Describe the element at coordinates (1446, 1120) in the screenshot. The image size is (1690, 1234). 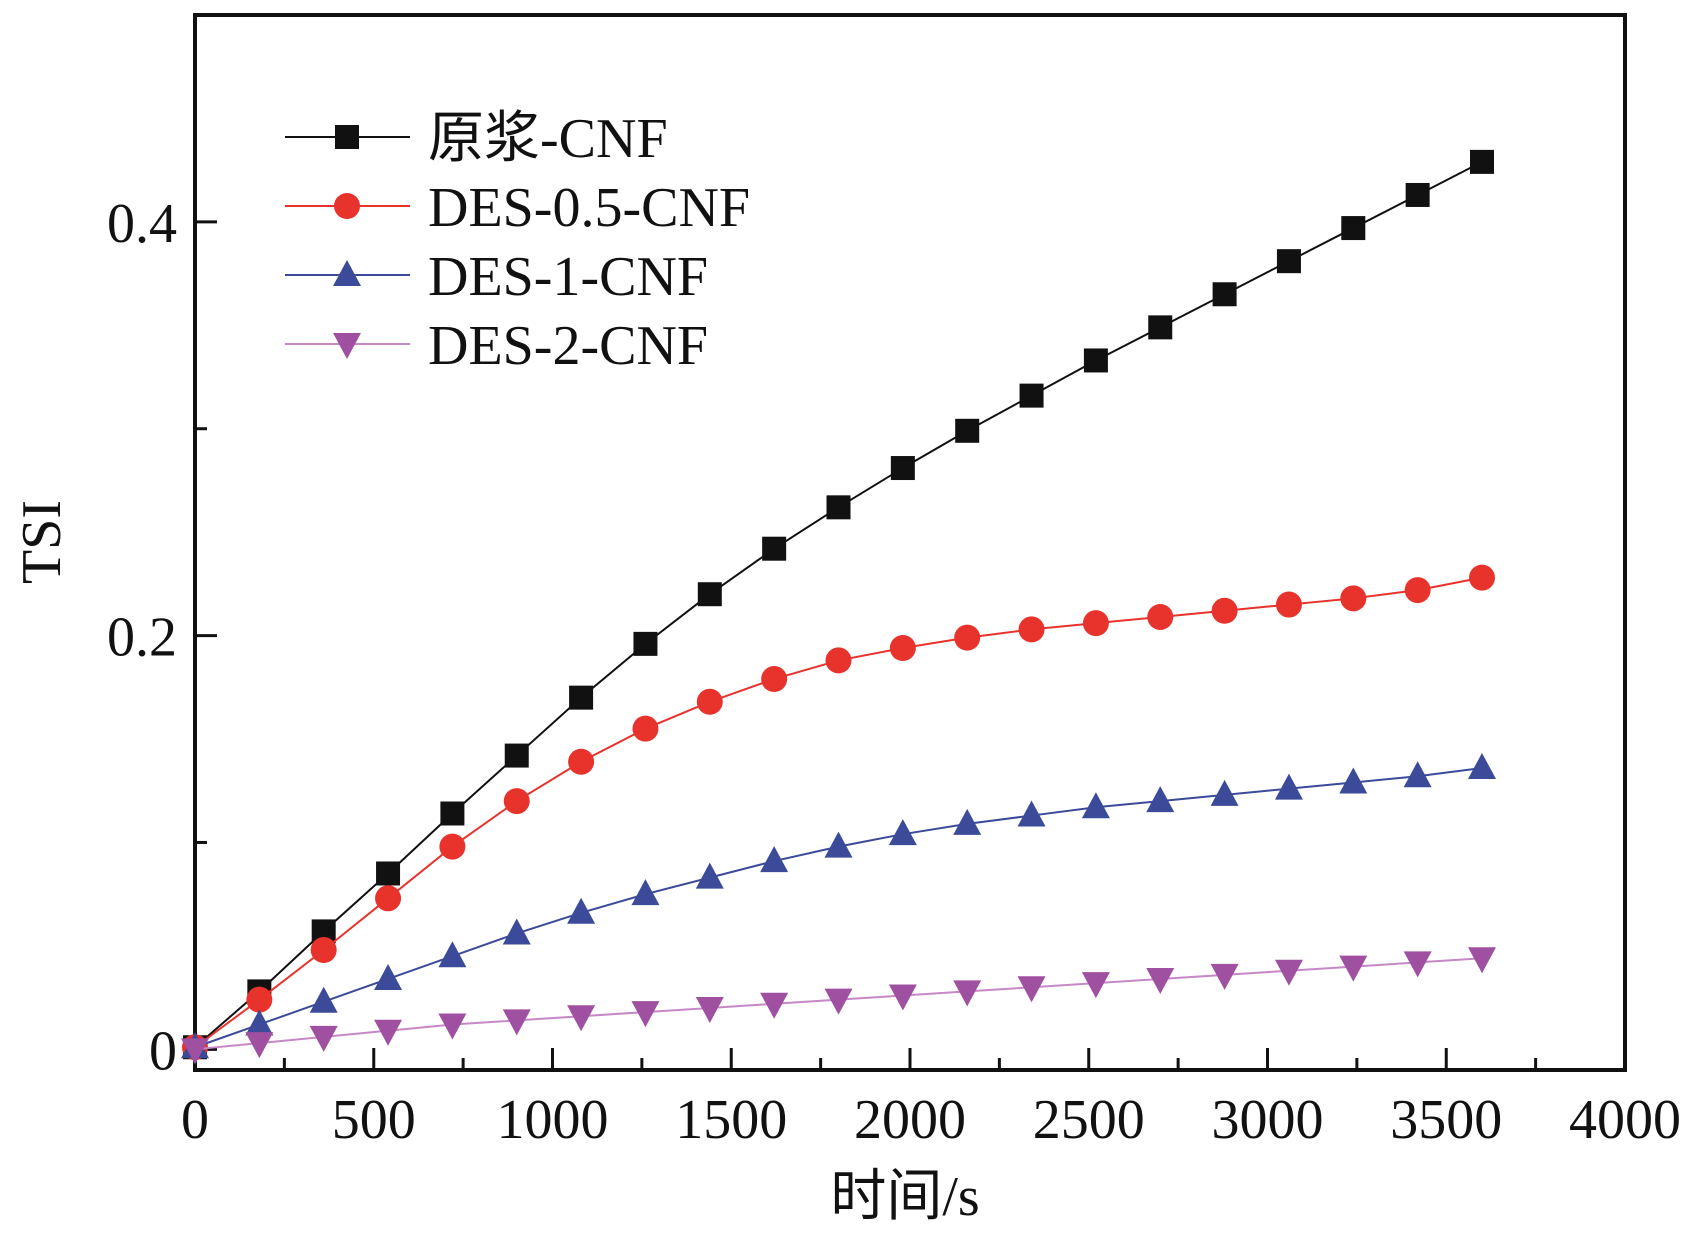
I see `x-tick-label: 3500` at that location.